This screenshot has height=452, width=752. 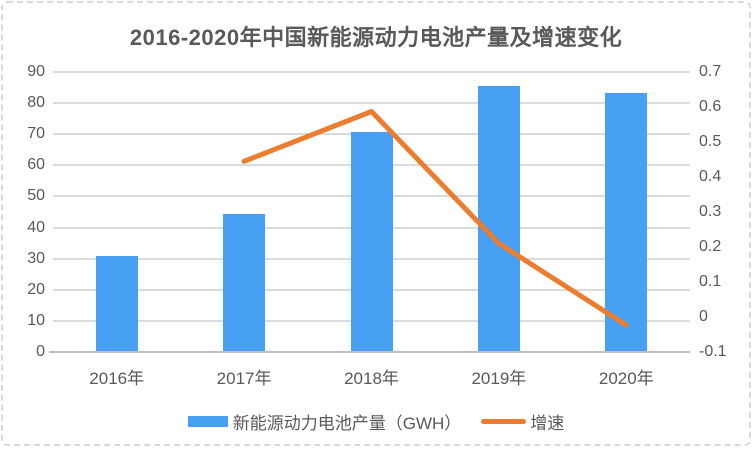 I want to click on right-axis-tick-0.1: 0.1, so click(x=710, y=281).